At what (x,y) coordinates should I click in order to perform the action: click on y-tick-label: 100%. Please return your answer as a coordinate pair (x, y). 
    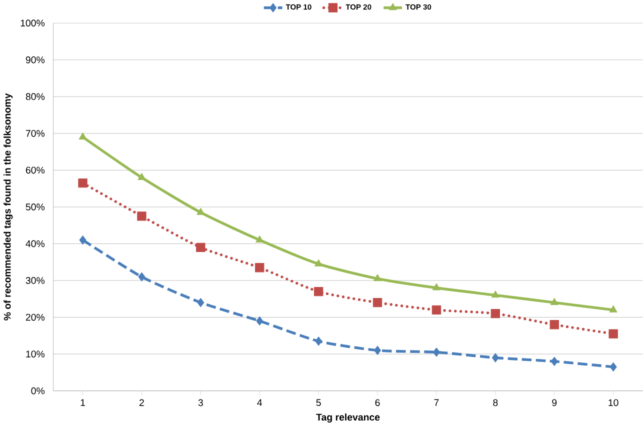
    Looking at the image, I should click on (32, 23).